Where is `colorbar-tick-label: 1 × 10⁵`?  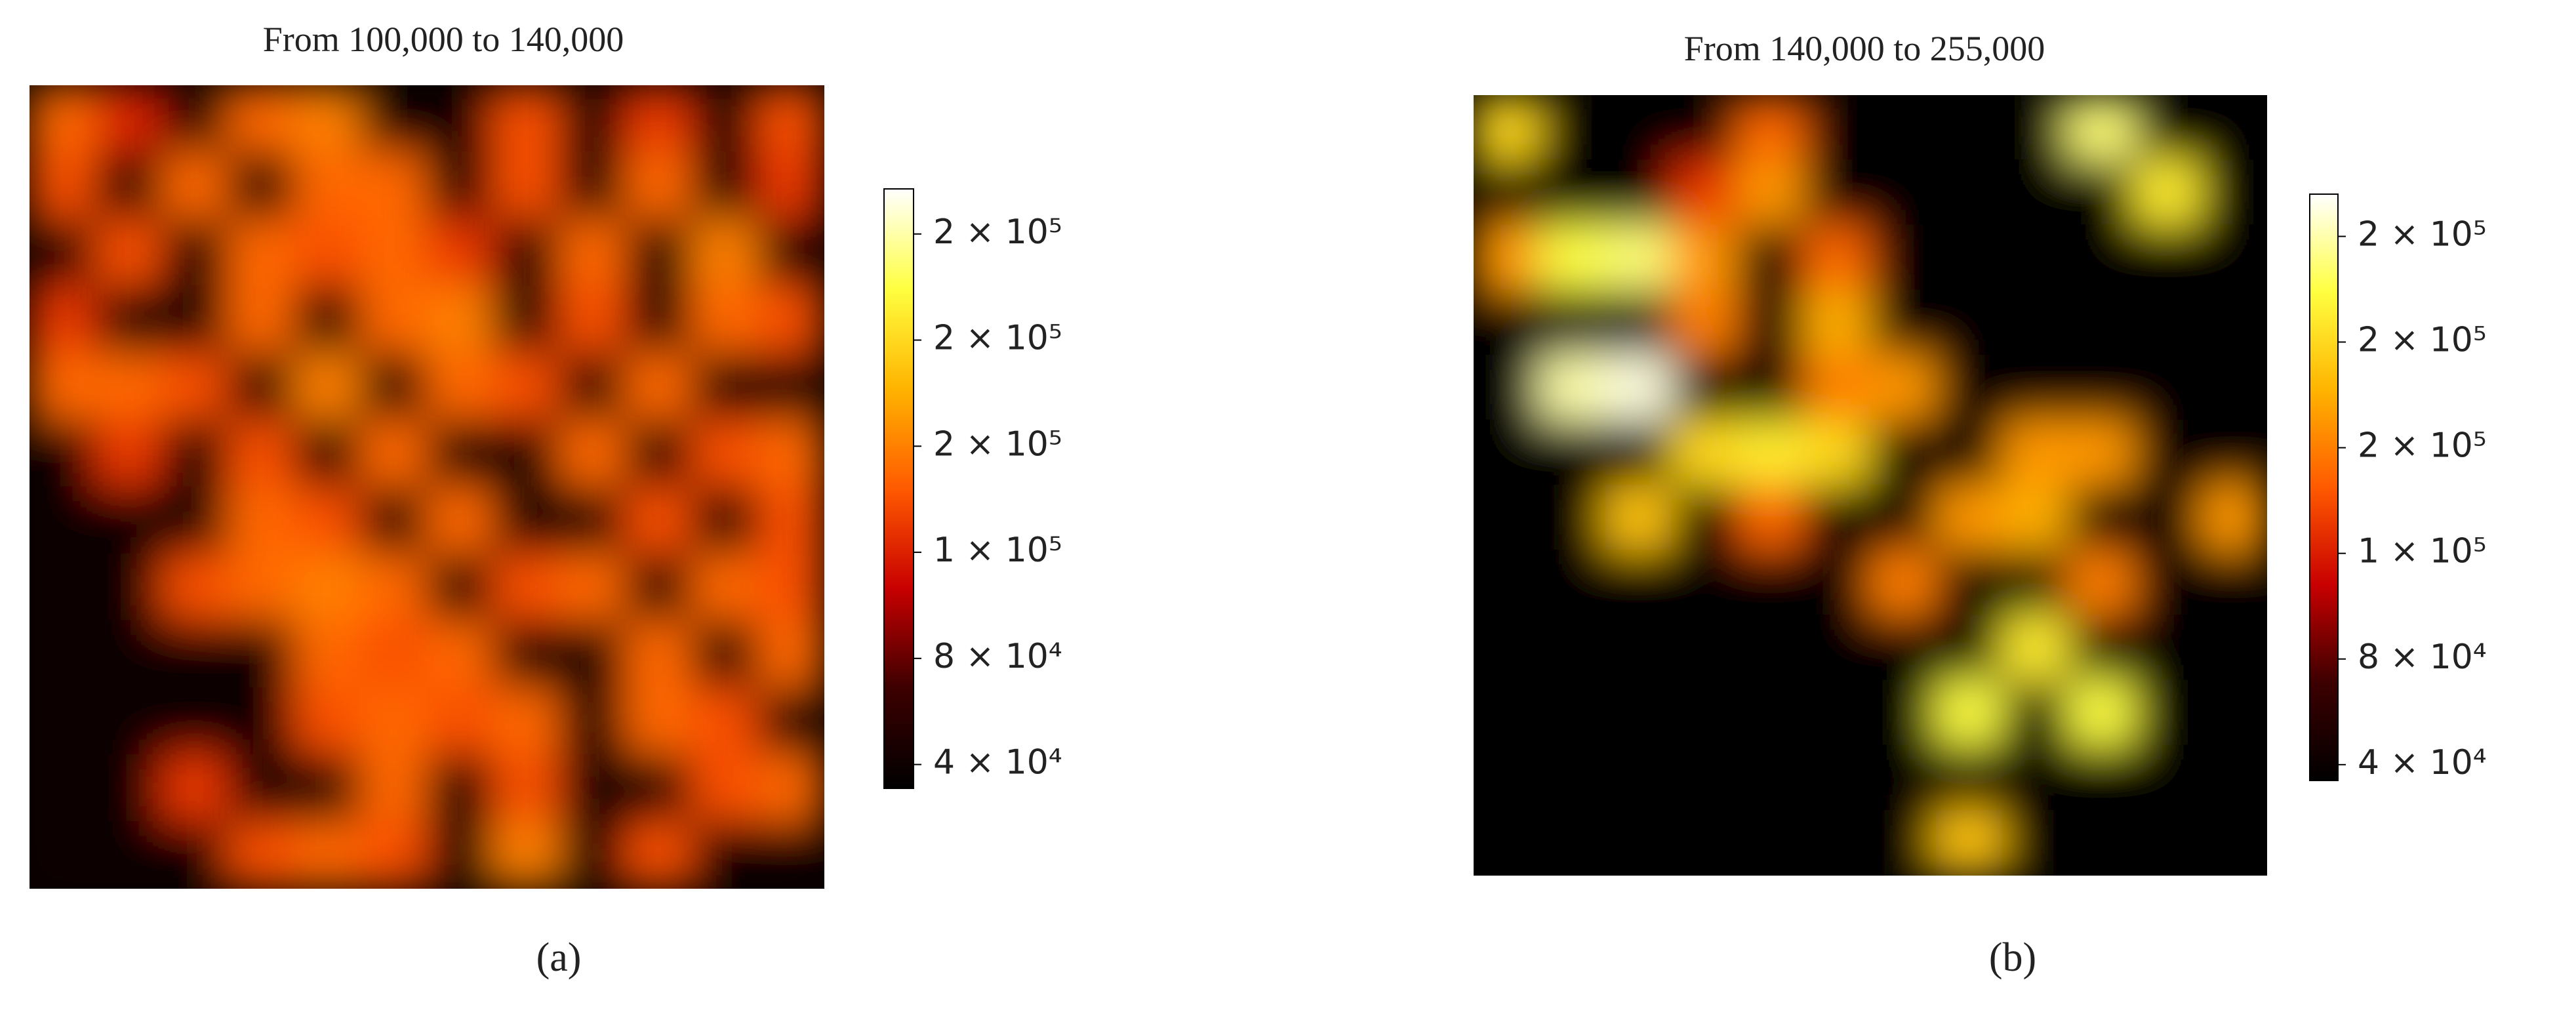
colorbar-tick-label: 1 × 10⁵ is located at coordinates (997, 550).